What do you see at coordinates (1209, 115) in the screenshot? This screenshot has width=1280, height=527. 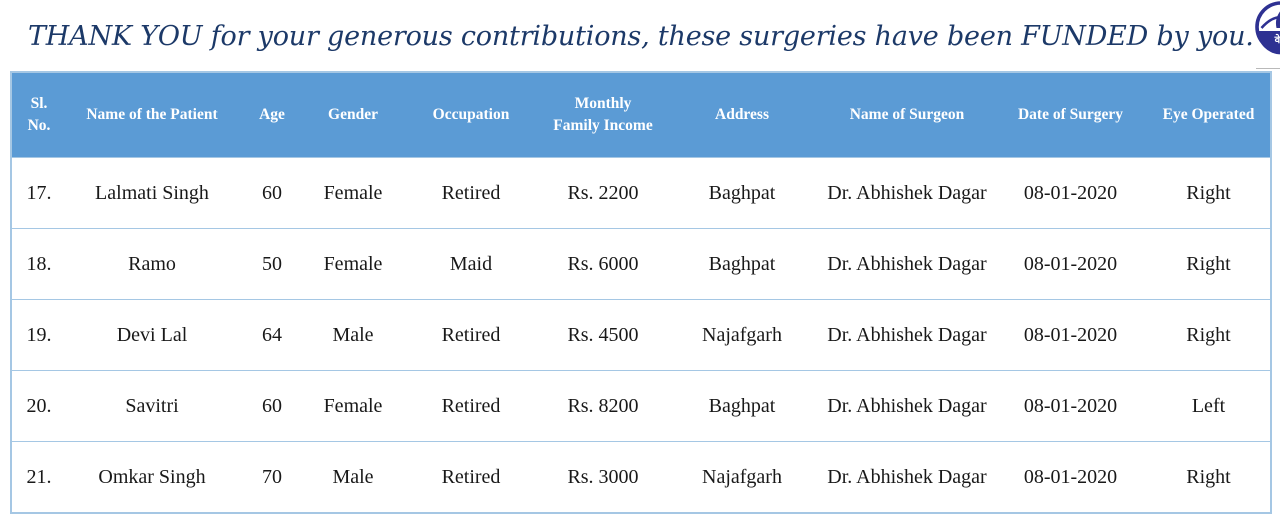 I see `col-header-eye-operated: Eye Operated` at bounding box center [1209, 115].